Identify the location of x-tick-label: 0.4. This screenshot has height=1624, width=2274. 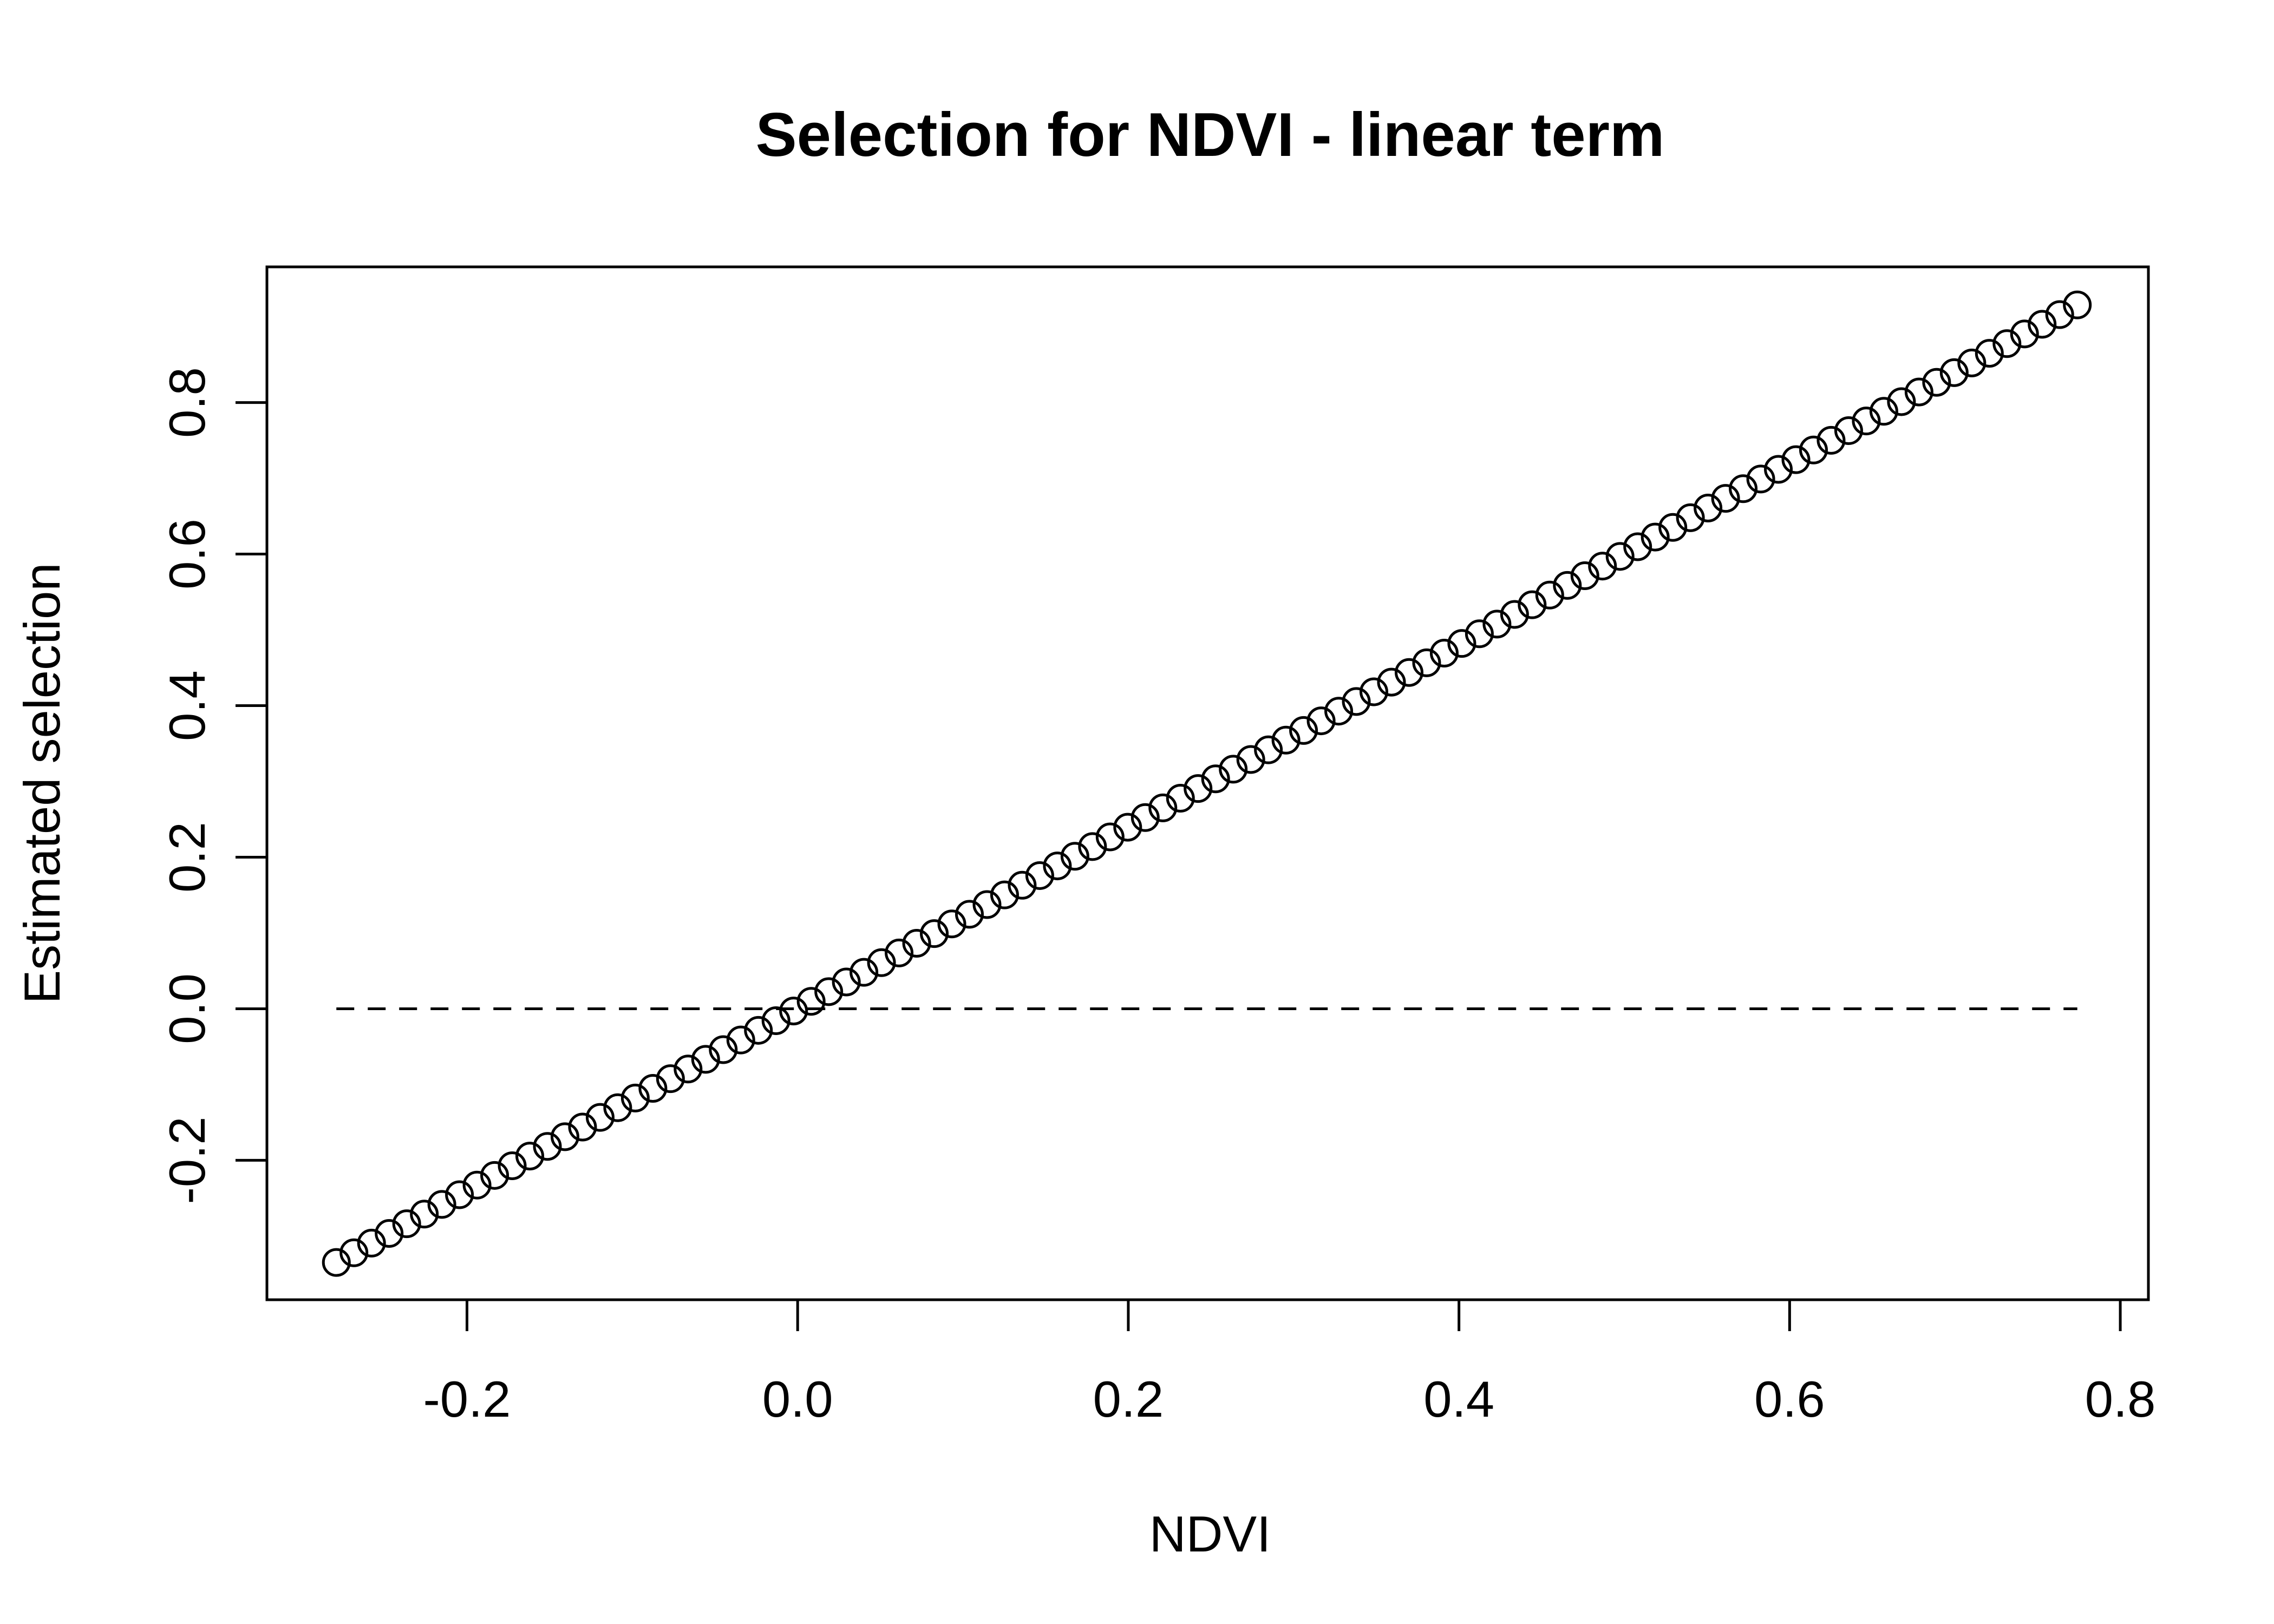
(1459, 1399).